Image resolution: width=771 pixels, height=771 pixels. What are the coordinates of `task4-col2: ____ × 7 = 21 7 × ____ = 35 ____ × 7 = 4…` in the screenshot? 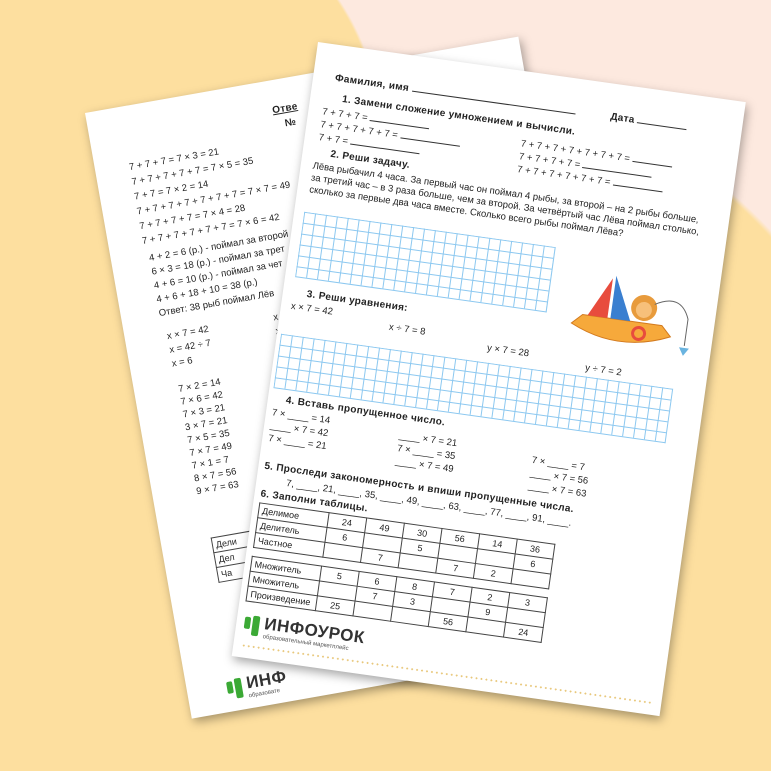 It's located at (426, 452).